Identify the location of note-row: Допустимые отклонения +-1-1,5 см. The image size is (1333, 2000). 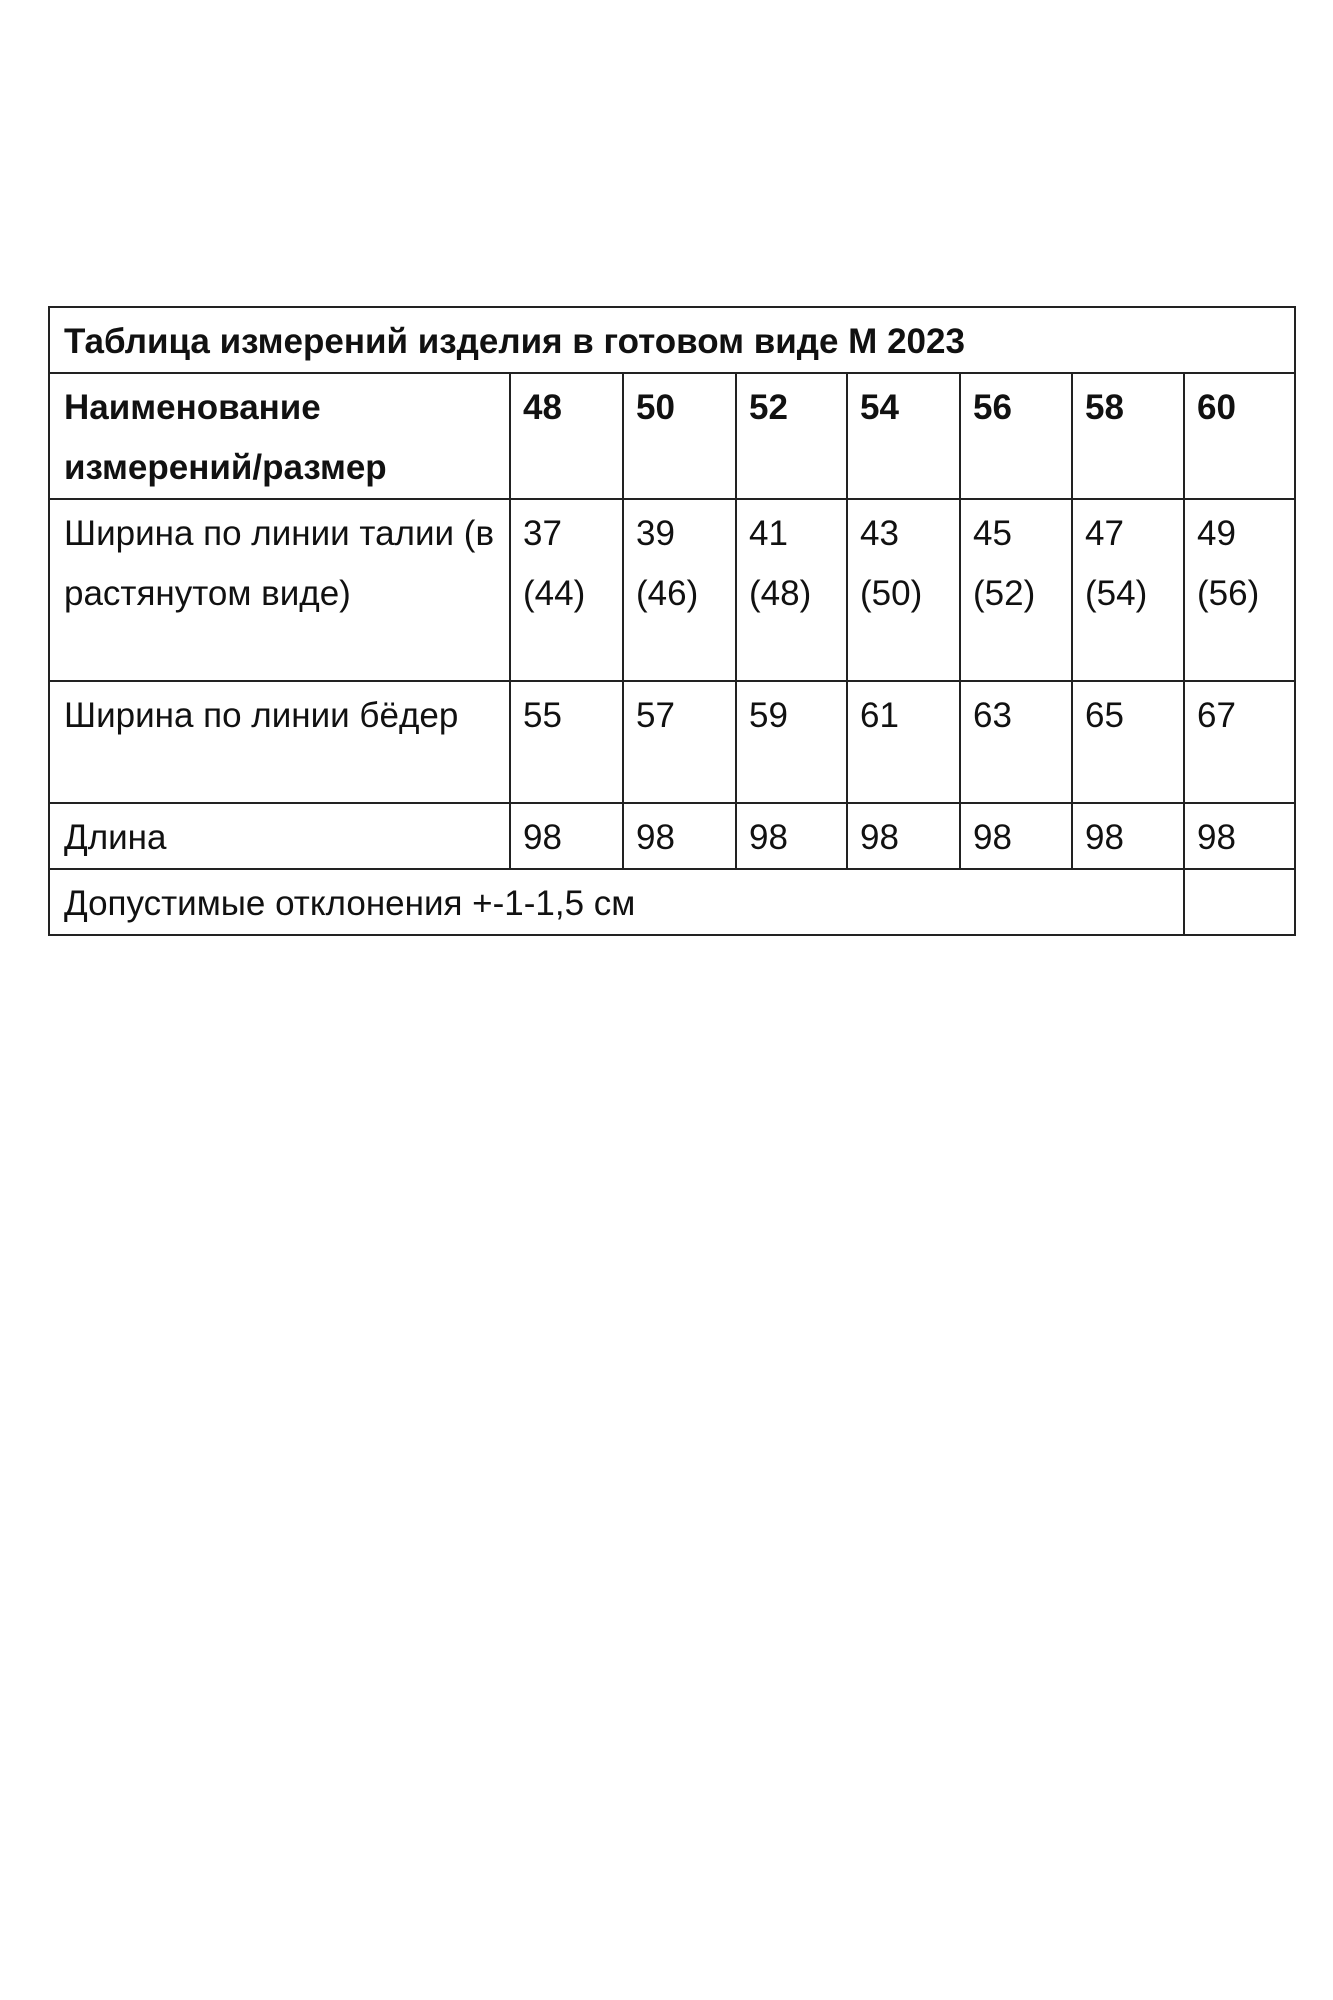
(672, 902).